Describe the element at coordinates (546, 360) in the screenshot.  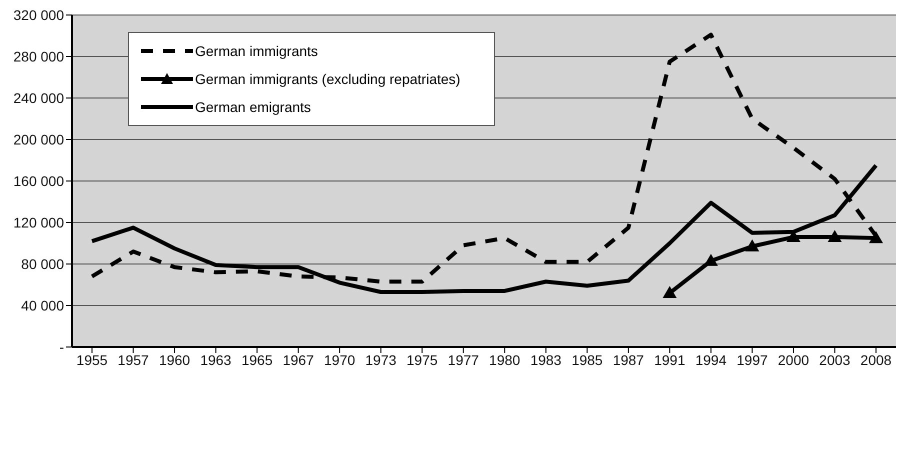
I see `x-tick-label: 1983` at that location.